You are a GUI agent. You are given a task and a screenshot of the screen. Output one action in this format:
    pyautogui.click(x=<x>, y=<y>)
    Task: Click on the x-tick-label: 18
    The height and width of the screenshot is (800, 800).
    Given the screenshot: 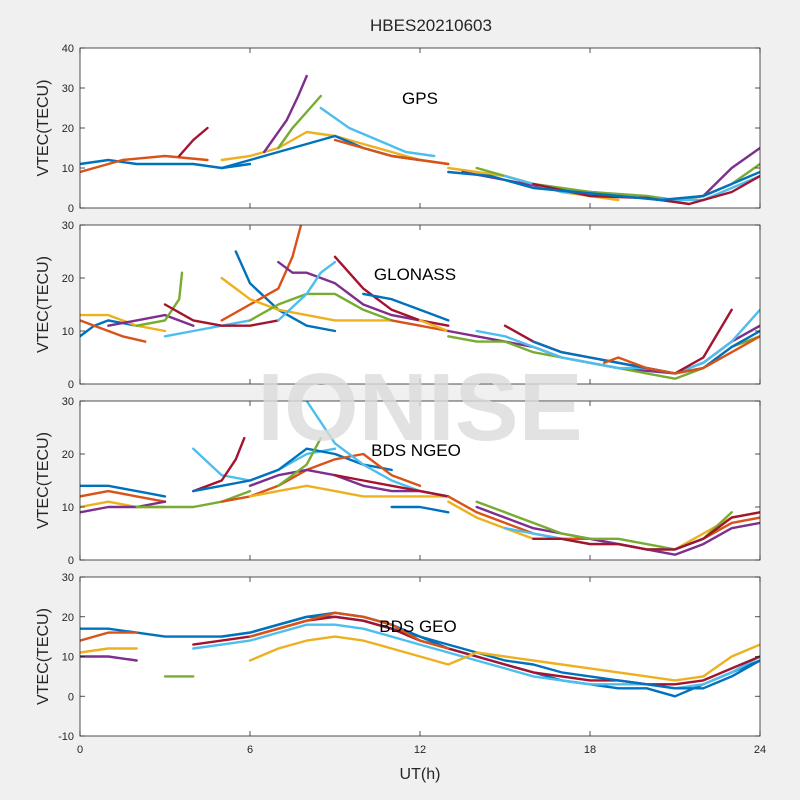 What is the action you would take?
    pyautogui.click(x=590, y=750)
    